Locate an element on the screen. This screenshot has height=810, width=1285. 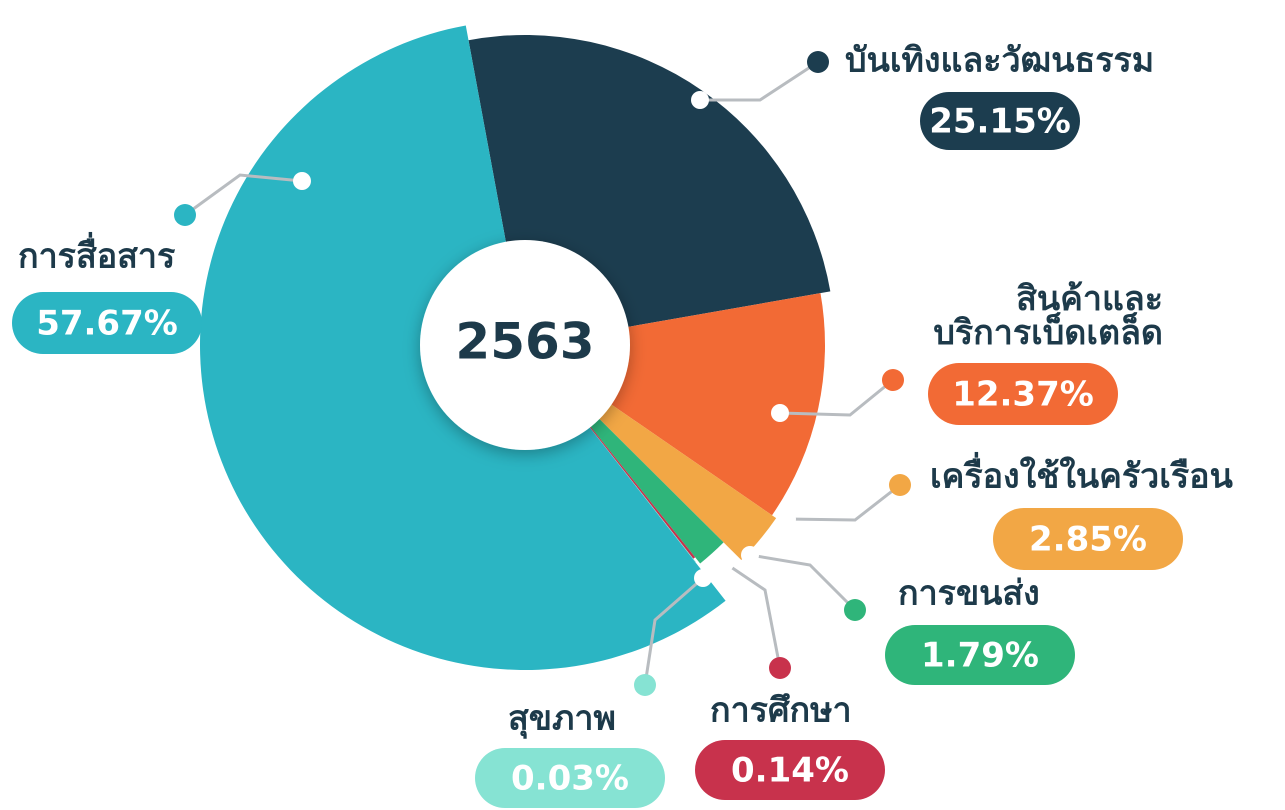
value-label: 0.14% is located at coordinates (790, 771).